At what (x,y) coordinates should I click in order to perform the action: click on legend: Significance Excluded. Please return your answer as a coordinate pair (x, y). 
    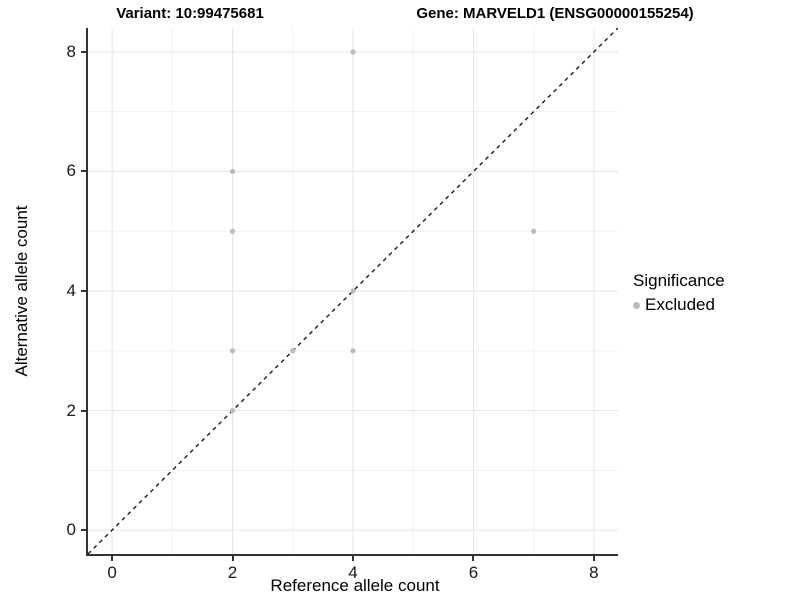
    Looking at the image, I should click on (679, 293).